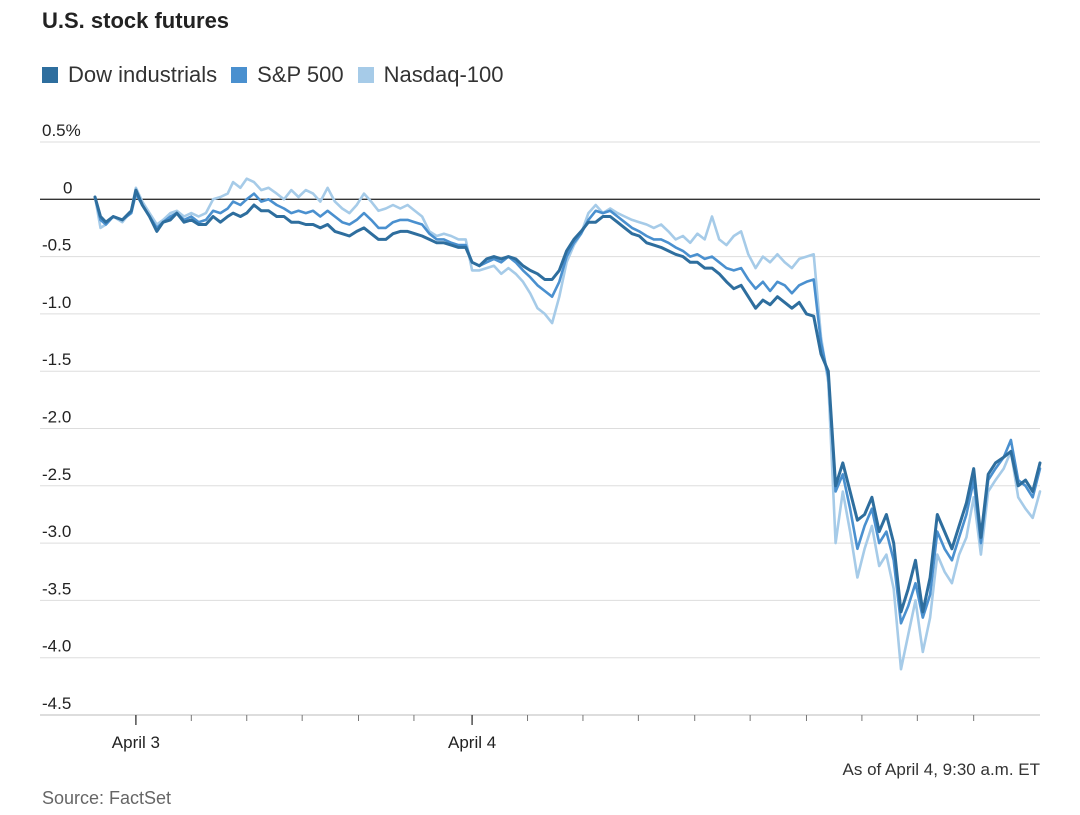 This screenshot has height=815, width=1080. What do you see at coordinates (56, 703) in the screenshot?
I see `y-tick-label: -4.5` at bounding box center [56, 703].